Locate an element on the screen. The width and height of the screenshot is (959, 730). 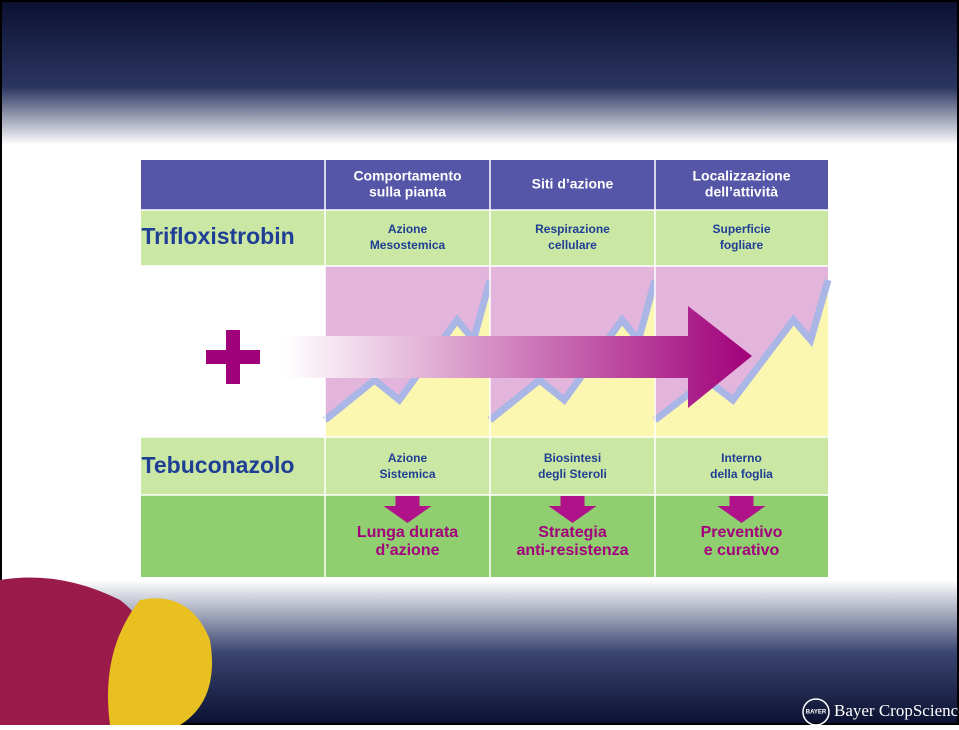
header-row is located at coordinates (484, 185).